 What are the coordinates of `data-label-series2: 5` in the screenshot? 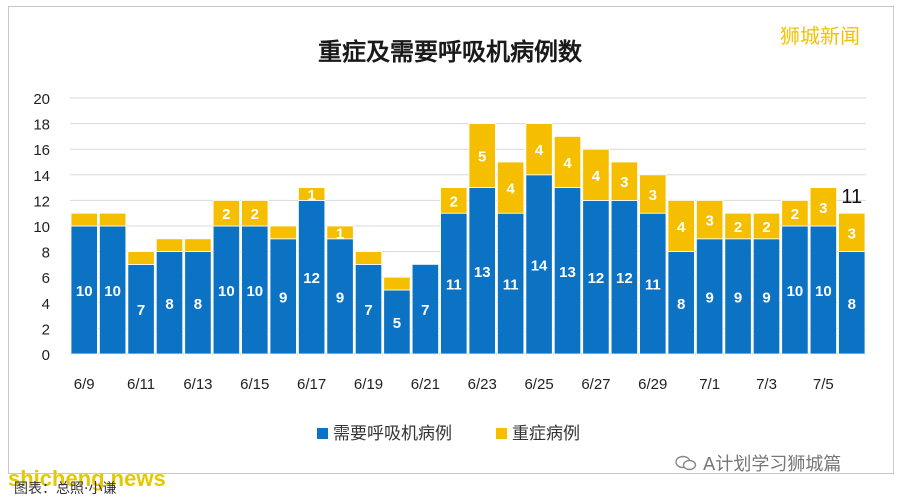 It's located at (482, 157).